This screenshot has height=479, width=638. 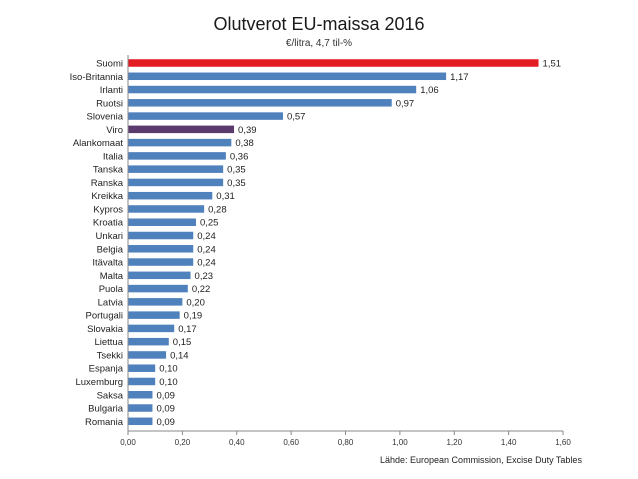 What do you see at coordinates (400, 442) in the screenshot?
I see `x-tick-label: 1,00` at bounding box center [400, 442].